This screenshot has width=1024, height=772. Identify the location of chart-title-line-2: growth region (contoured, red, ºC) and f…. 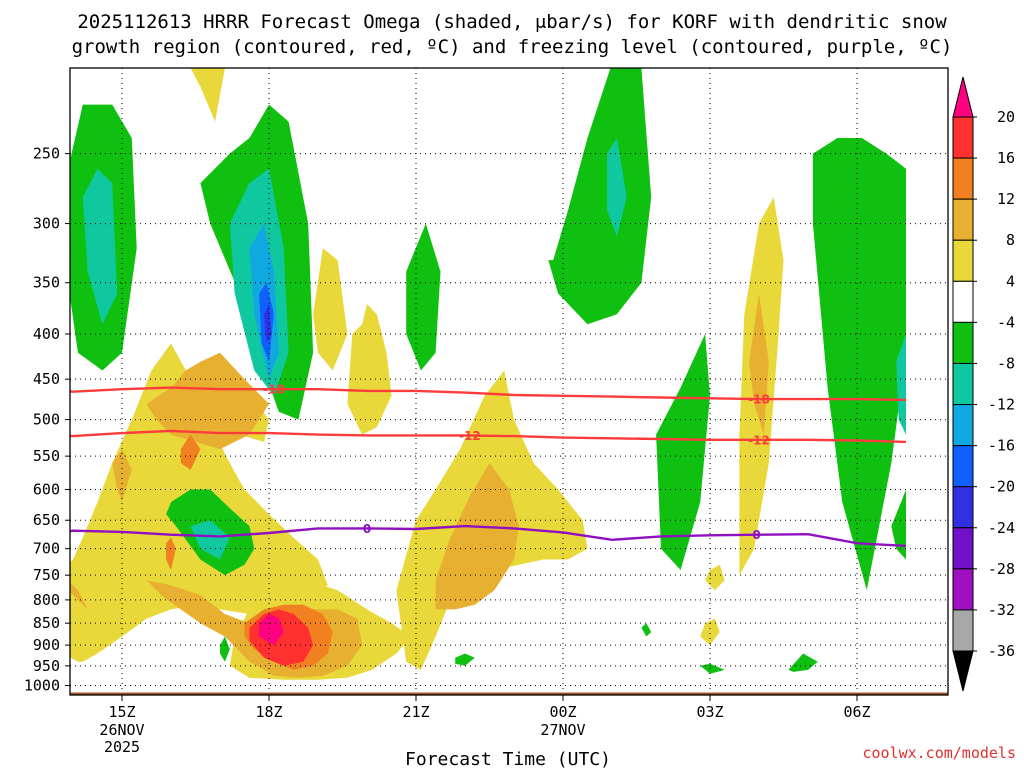
(512, 47).